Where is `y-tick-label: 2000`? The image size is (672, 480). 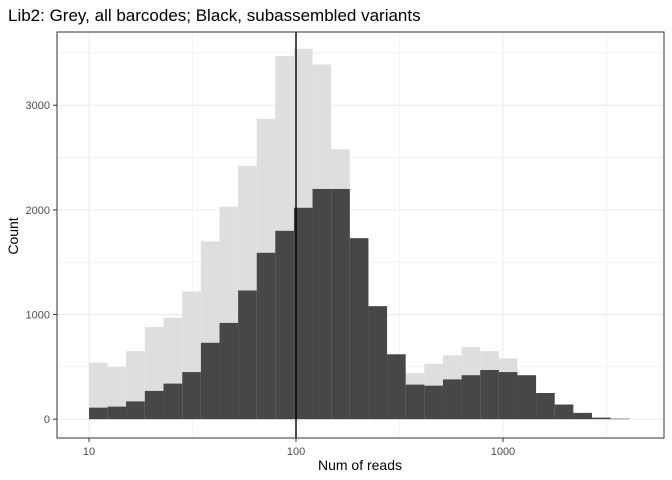 y-tick-label: 2000 is located at coordinates (38, 211).